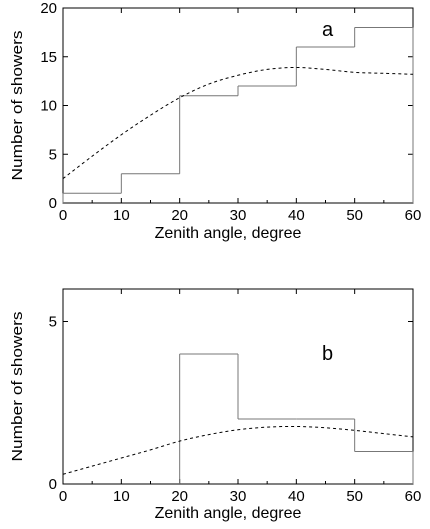 The image size is (430, 529). What do you see at coordinates (327, 354) in the screenshot?
I see `panel-label: b` at bounding box center [327, 354].